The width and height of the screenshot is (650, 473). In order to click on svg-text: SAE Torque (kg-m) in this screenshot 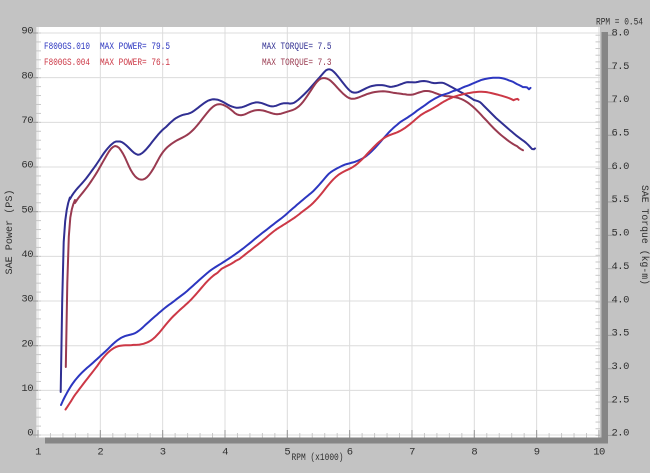, I will do `click(644, 235)`.